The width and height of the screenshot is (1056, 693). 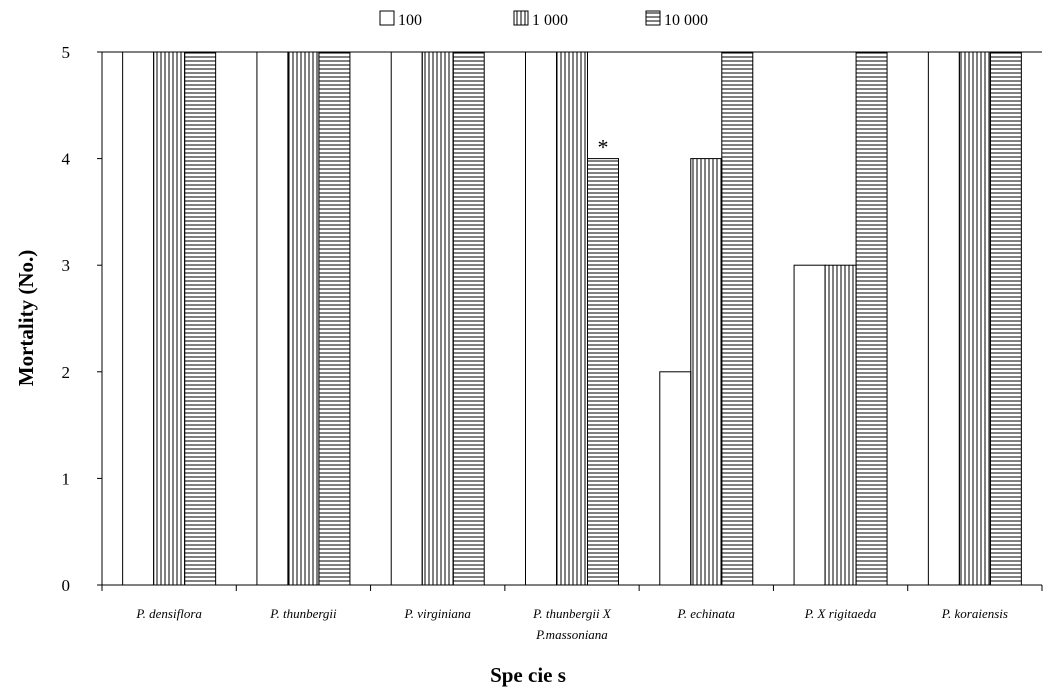 What do you see at coordinates (66, 478) in the screenshot?
I see `y-tick-label: 1` at bounding box center [66, 478].